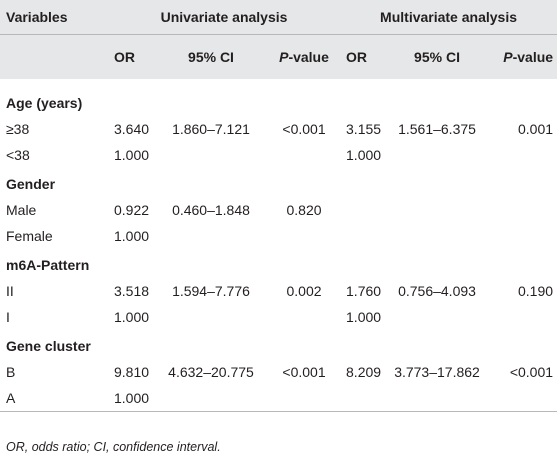  I want to click on p-uni: 0.002, so click(304, 291).